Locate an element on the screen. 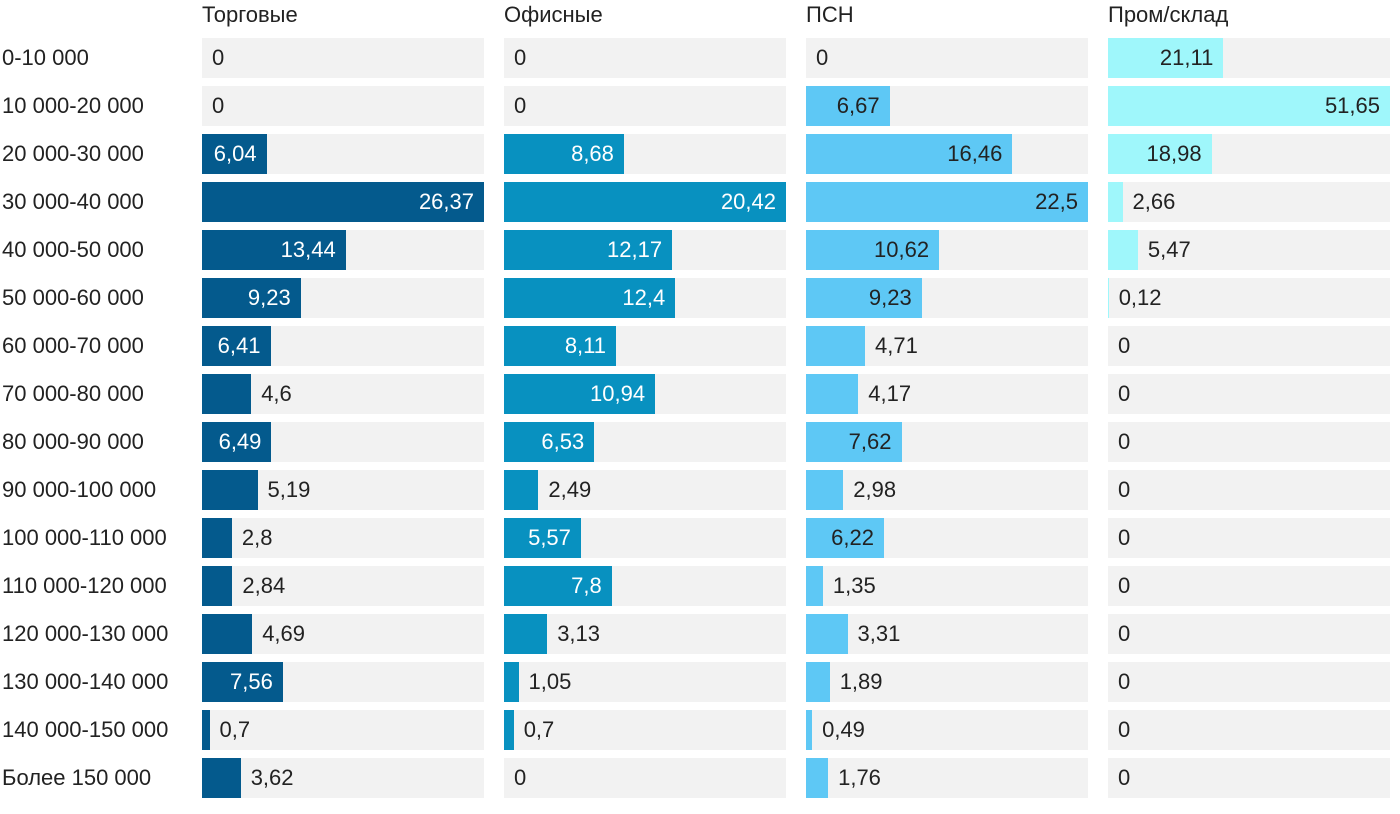 This screenshot has width=1400, height=814. category-label: 120 000-130 000 is located at coordinates (85, 633).